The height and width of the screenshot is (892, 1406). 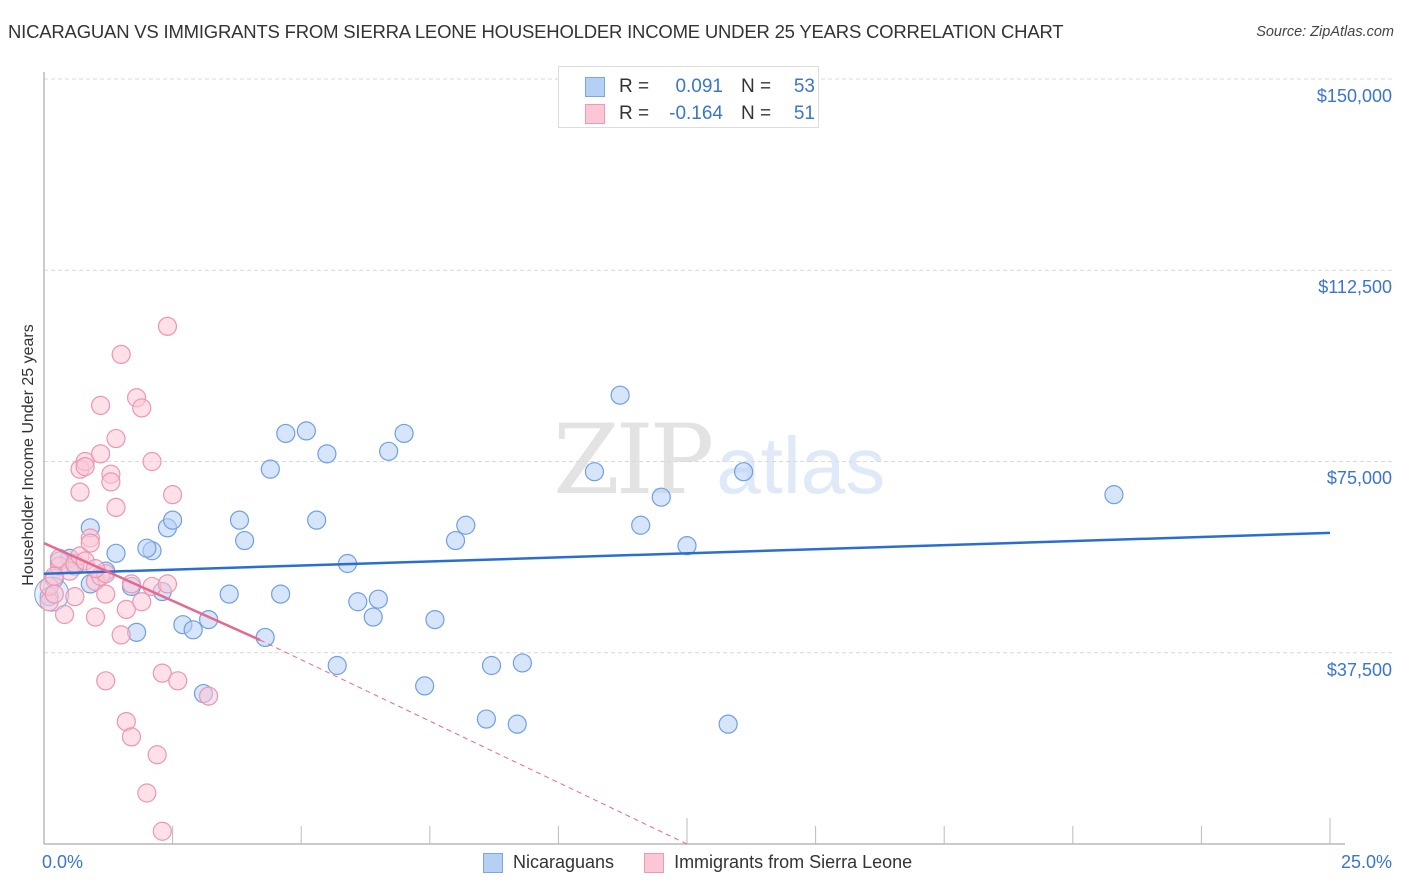 What do you see at coordinates (28, 455) in the screenshot?
I see `y-axis-label: Householder Income Under 25 years` at bounding box center [28, 455].